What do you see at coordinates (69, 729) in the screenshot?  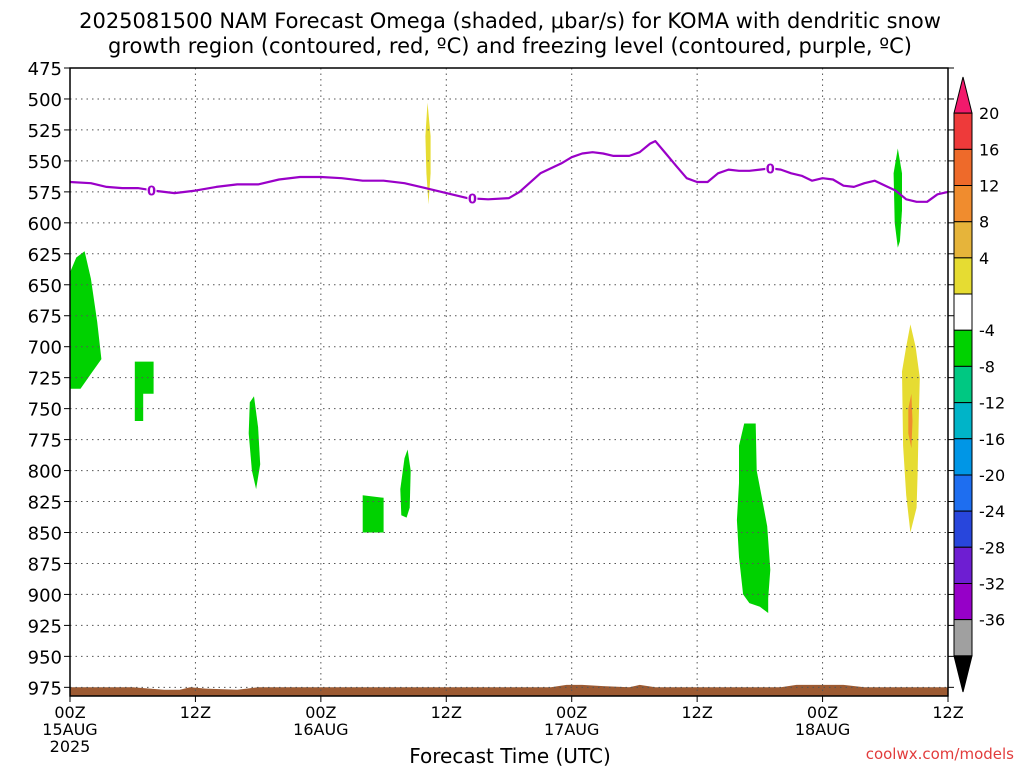 I see `x-tick-label-0-1: 15AUG` at bounding box center [69, 729].